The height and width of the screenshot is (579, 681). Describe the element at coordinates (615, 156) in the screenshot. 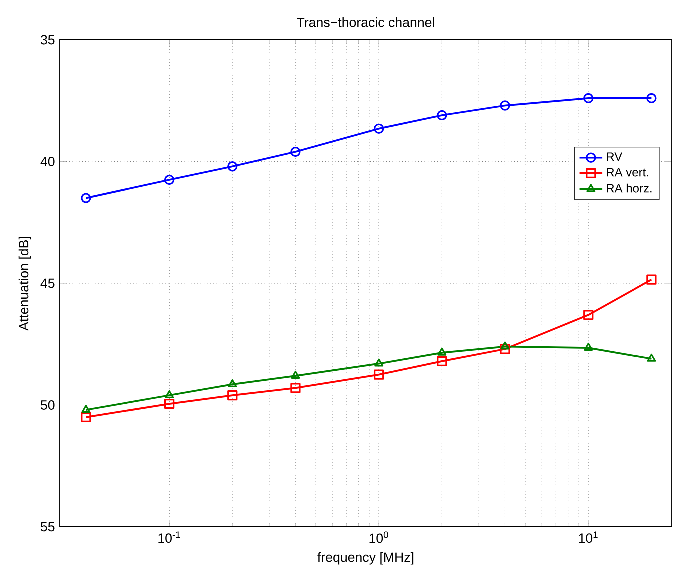

I see `legend-label: RV` at that location.